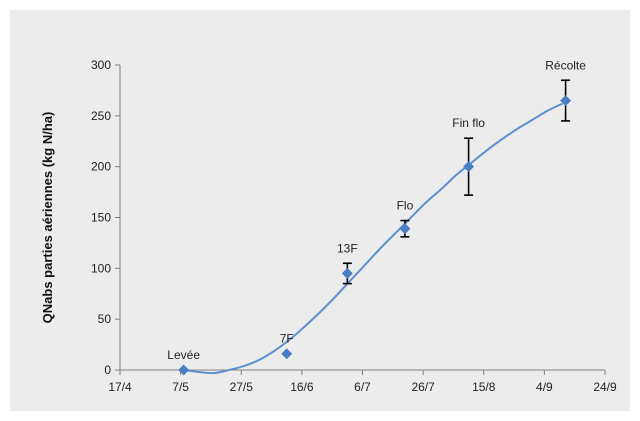 The width and height of the screenshot is (640, 421). I want to click on x-tick-label: 24/9, so click(605, 387).